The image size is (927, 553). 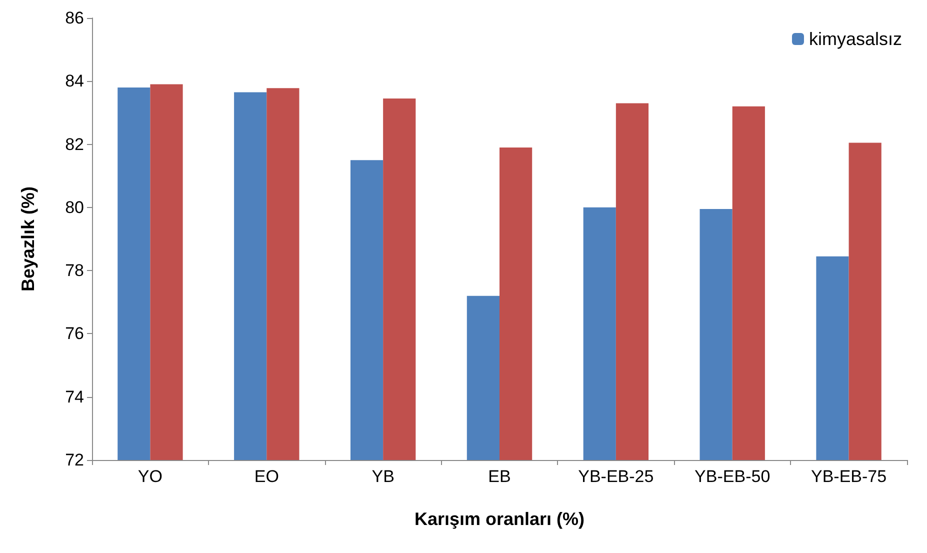 I want to click on y-tick-label: 80, so click(x=74, y=207).